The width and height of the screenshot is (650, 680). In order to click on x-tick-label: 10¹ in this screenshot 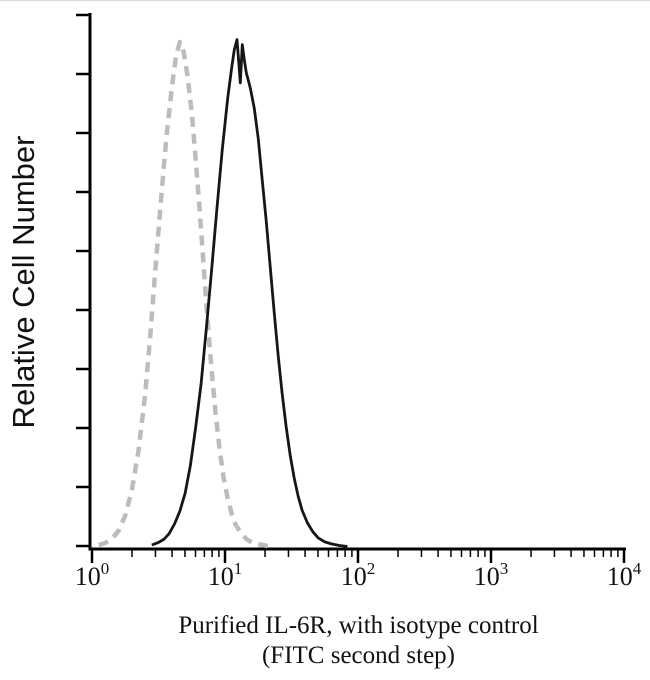, I will do `click(225, 575)`.